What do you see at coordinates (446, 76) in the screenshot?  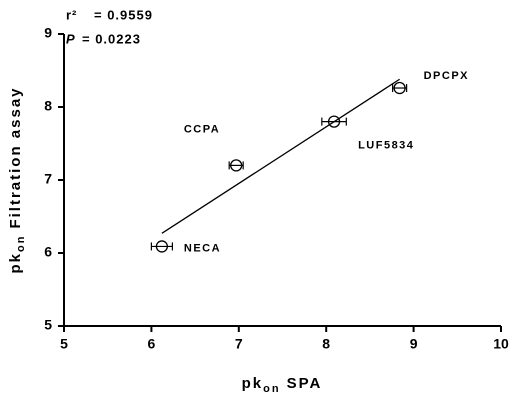 I see `point-label: DPCPX` at bounding box center [446, 76].